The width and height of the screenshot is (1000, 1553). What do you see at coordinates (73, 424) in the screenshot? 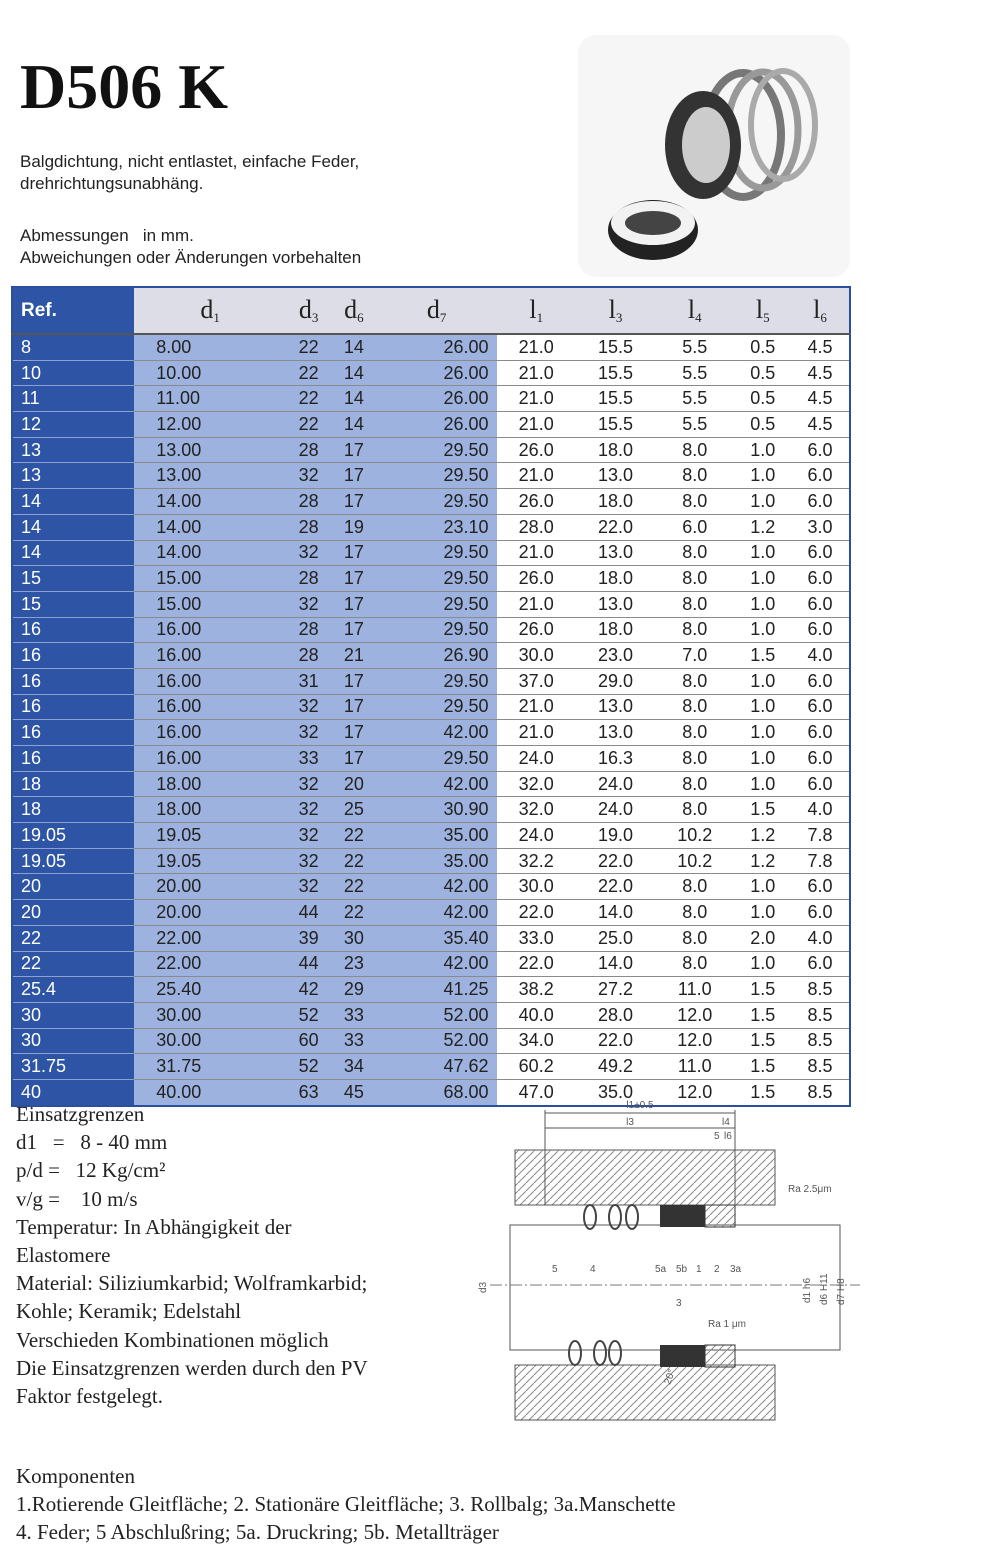
I see `table-cell: 12` at bounding box center [73, 424].